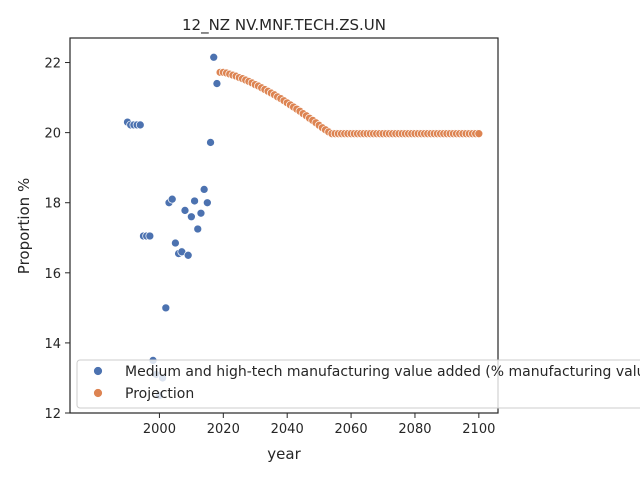 The image size is (640, 480). I want to click on y-axis: 12 14 16 18 20 22, so click(57, 239).